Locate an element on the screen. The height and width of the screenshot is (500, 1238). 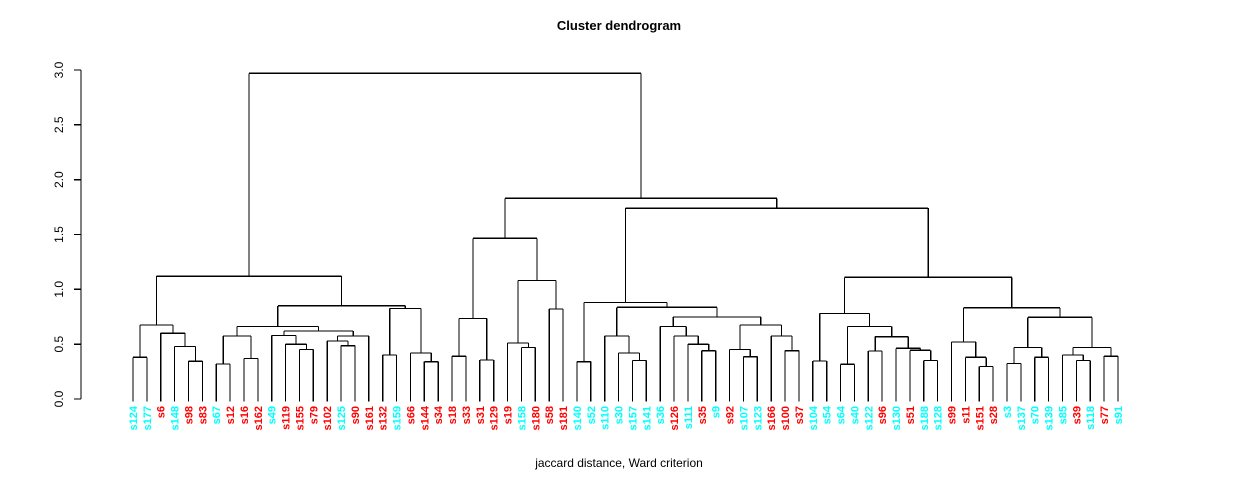
leaf-label: s92 is located at coordinates (731, 415).